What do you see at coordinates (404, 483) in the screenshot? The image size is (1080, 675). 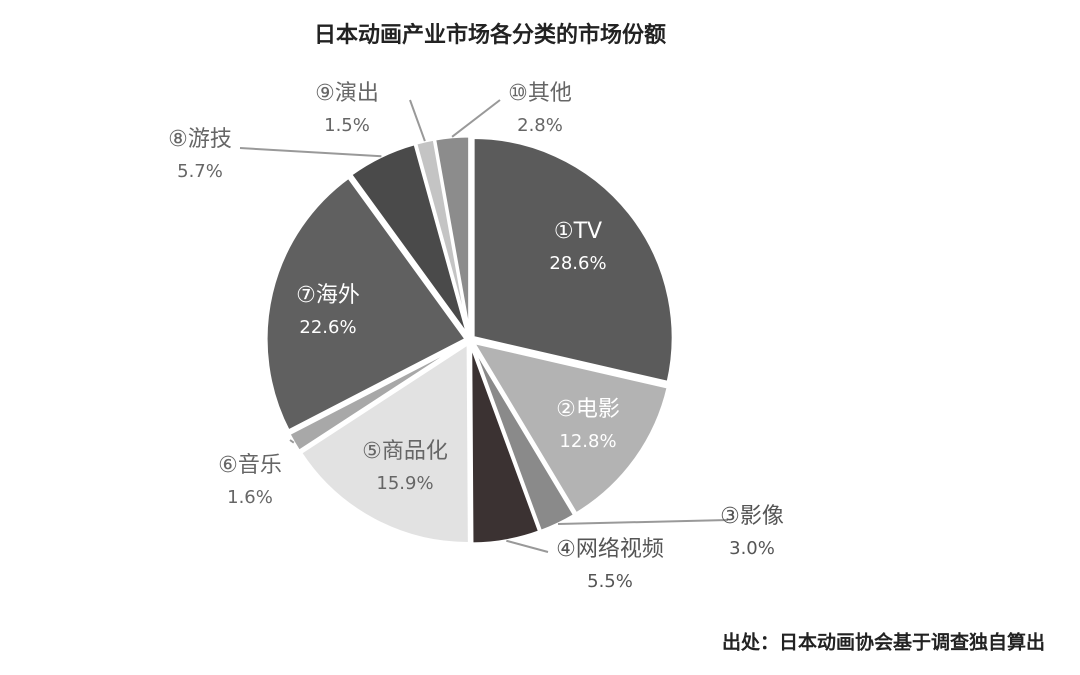 I see `value-label: 15.9%` at bounding box center [404, 483].